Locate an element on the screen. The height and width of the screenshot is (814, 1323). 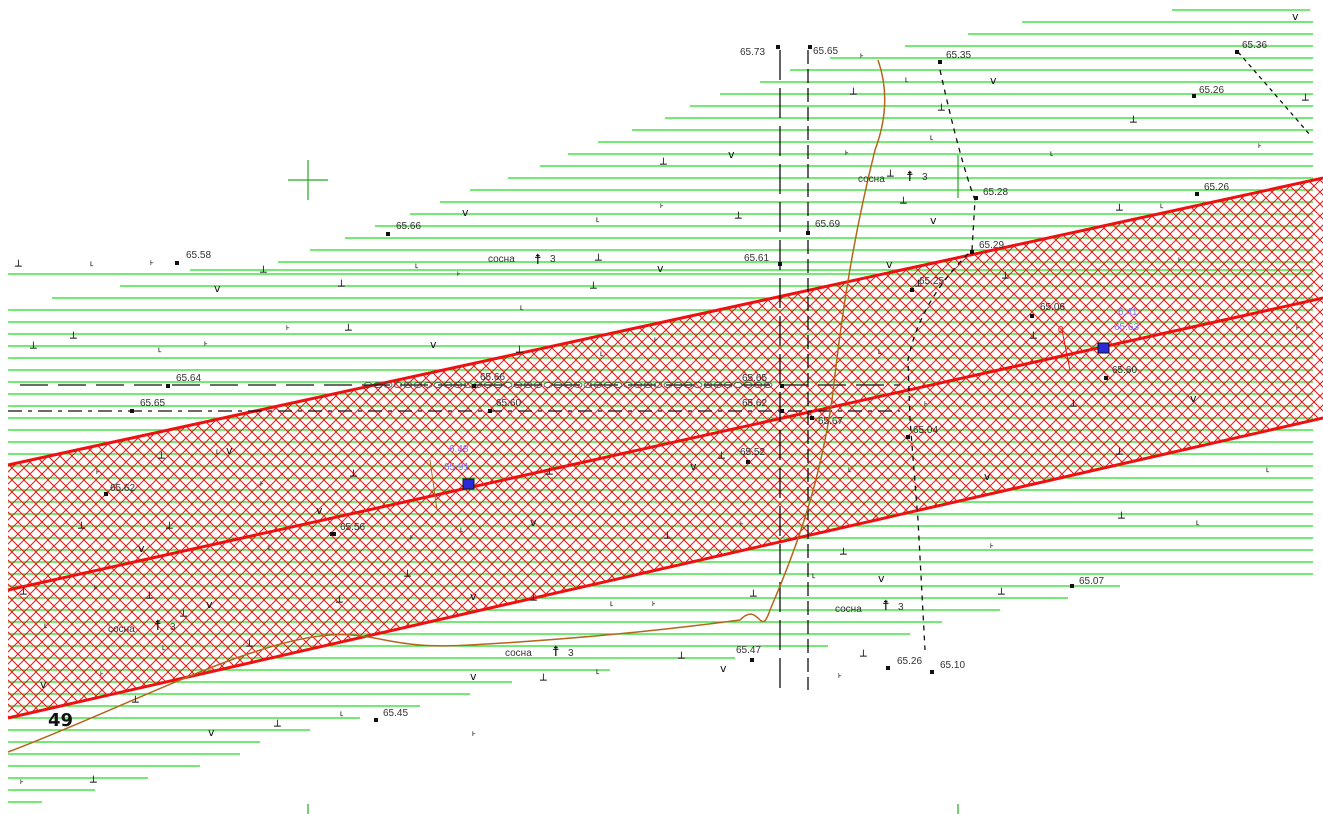
sheet-number-label: 49 is located at coordinates (60, 720).